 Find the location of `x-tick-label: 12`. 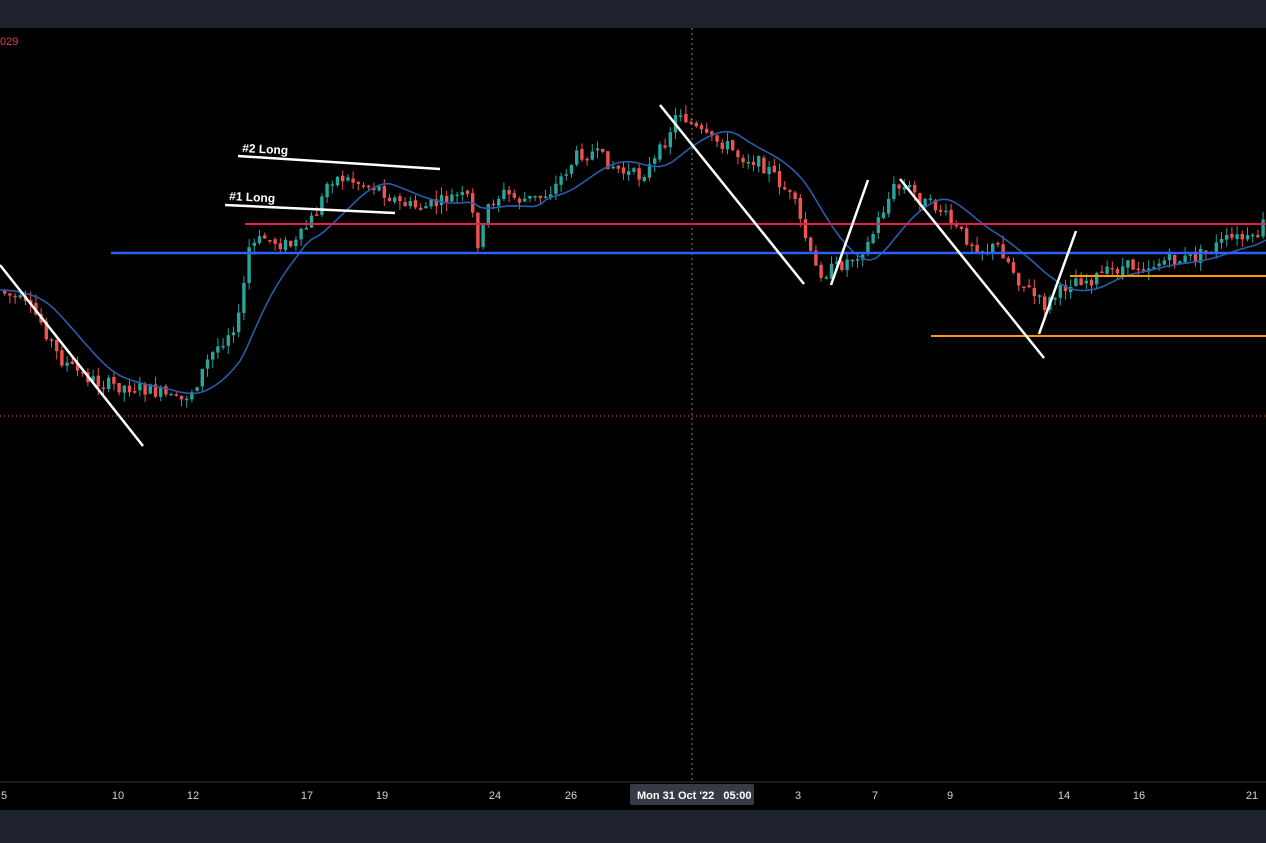

x-tick-label: 12 is located at coordinates (193, 796).